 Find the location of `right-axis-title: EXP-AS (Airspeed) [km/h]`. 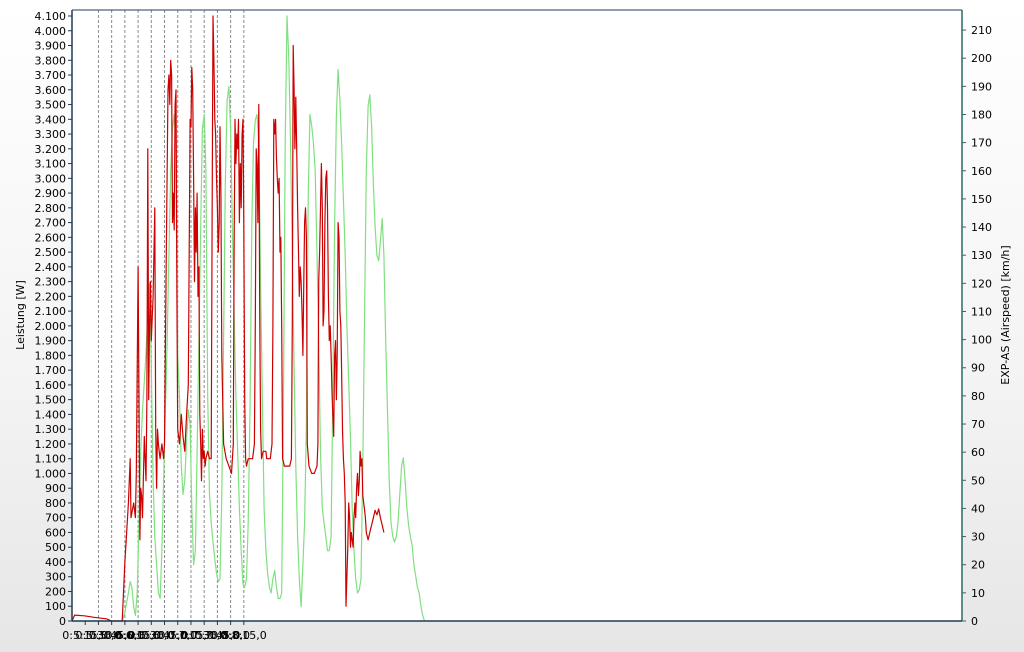

right-axis-title: EXP-AS (Airspeed) [km/h] is located at coordinates (1005, 314).